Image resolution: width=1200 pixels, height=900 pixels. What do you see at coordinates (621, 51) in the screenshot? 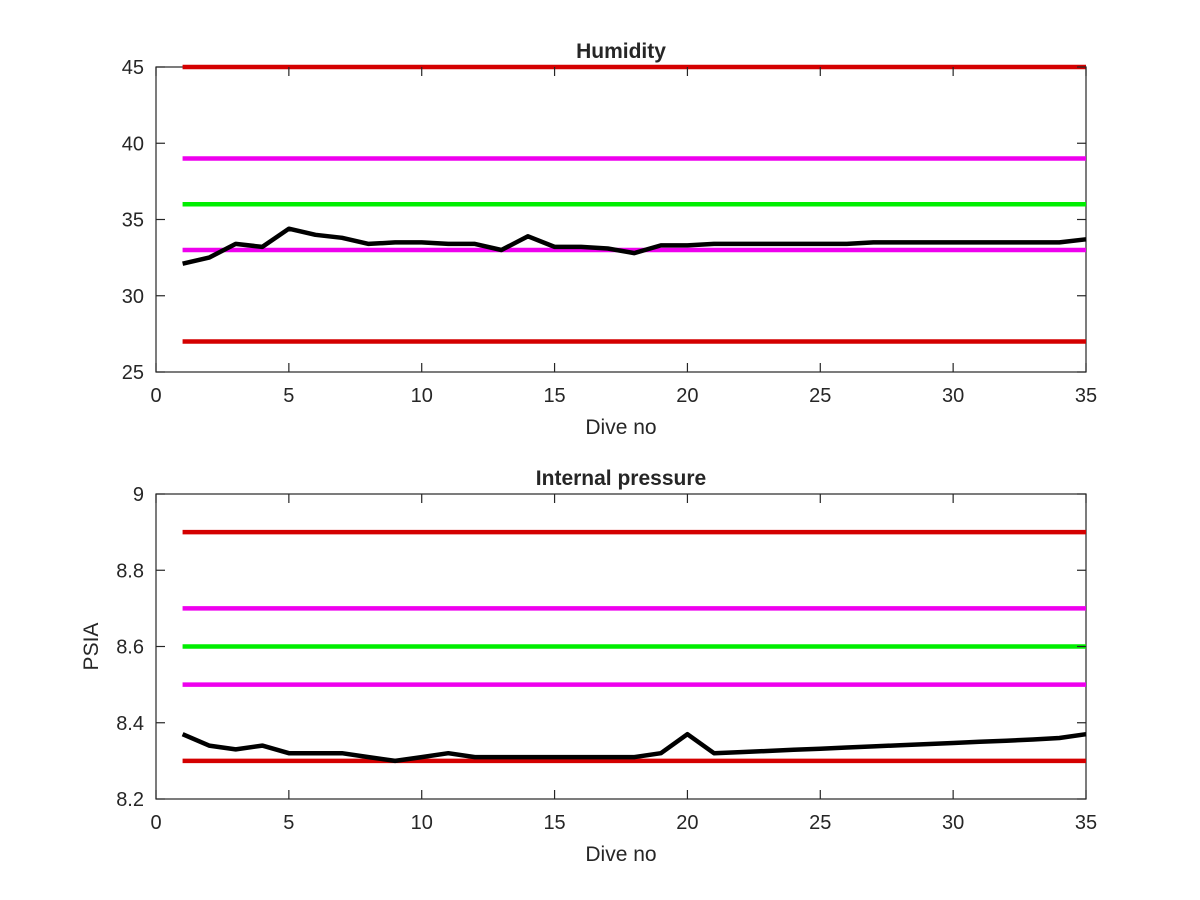
I see `chart-title: Humidity` at bounding box center [621, 51].